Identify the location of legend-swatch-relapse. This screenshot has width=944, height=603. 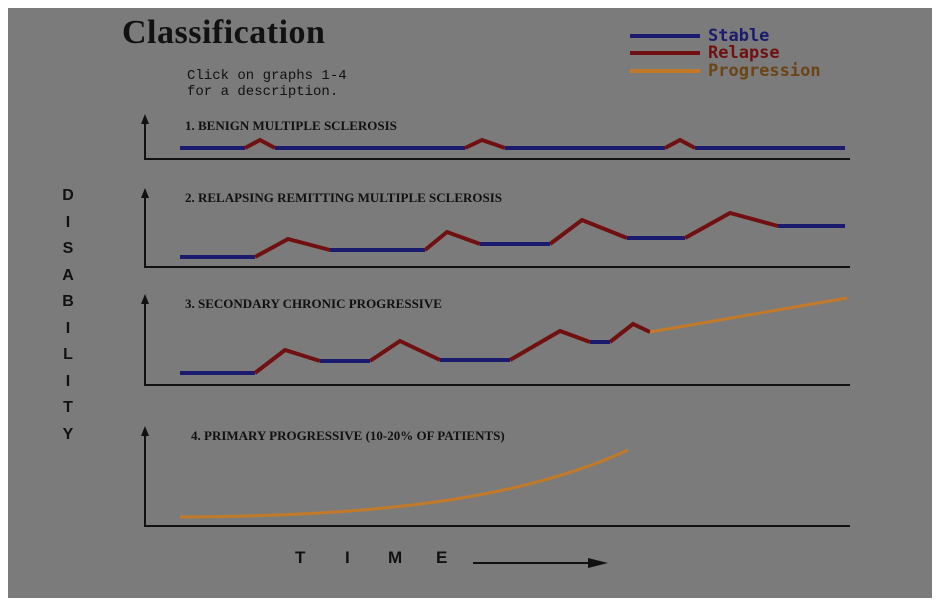
(665, 53).